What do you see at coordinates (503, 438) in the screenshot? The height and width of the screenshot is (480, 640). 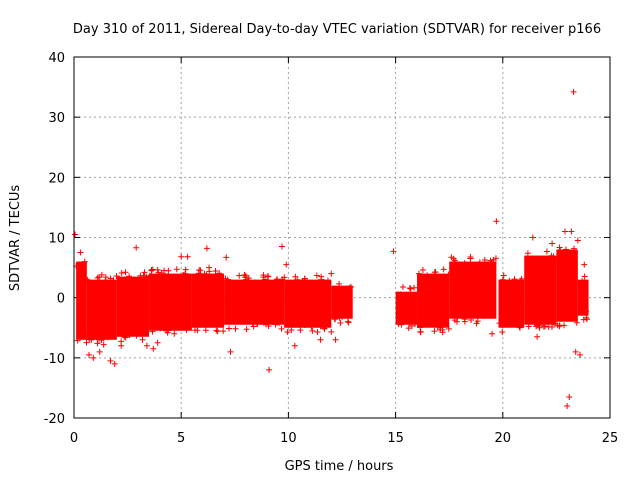 I see `x-tick-label: 20` at bounding box center [503, 438].